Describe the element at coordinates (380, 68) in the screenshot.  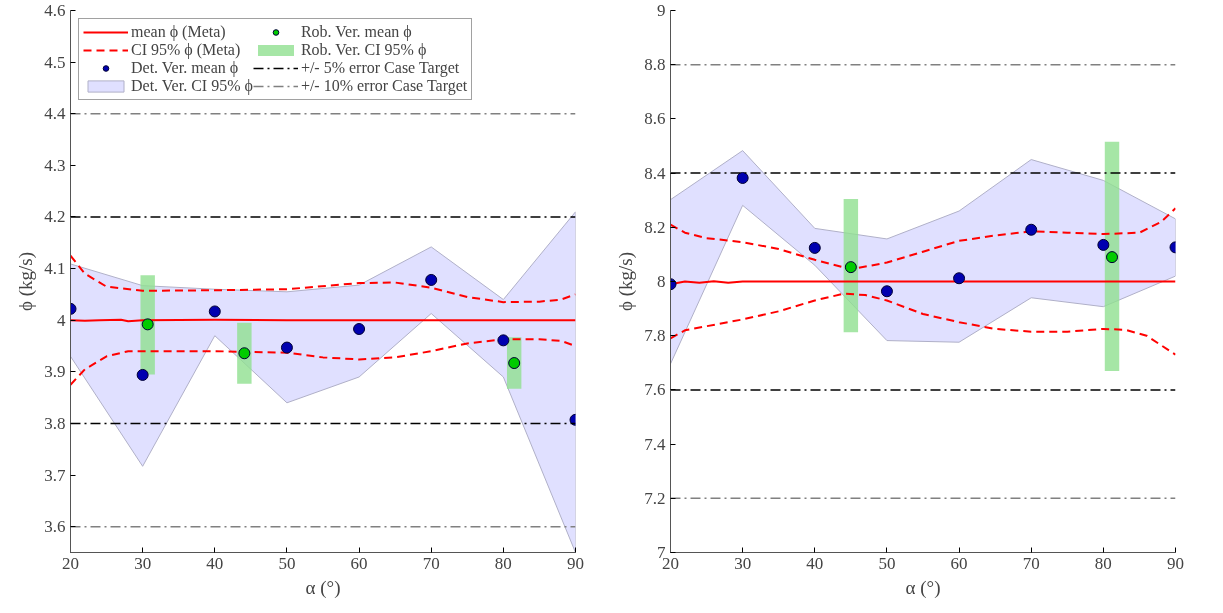
I see `legend-label: +/- 5% error Case Target` at that location.